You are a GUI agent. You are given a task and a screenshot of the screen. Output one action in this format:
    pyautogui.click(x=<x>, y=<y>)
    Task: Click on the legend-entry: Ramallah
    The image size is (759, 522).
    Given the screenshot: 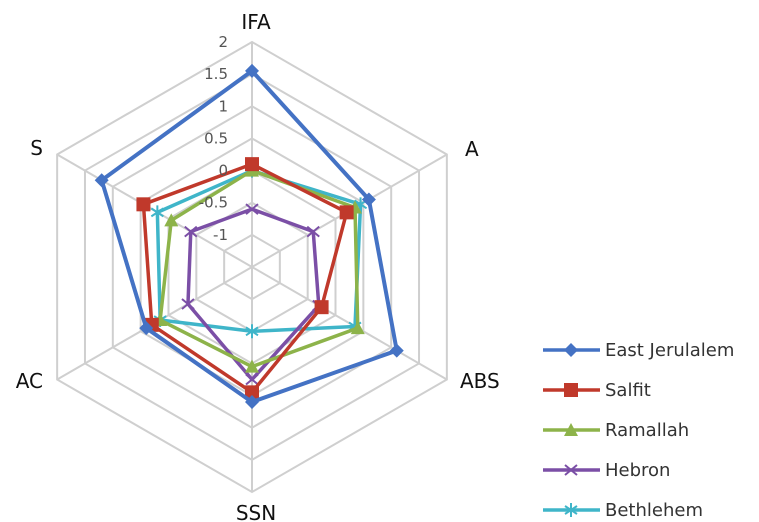 What is the action you would take?
    pyautogui.click(x=616, y=430)
    